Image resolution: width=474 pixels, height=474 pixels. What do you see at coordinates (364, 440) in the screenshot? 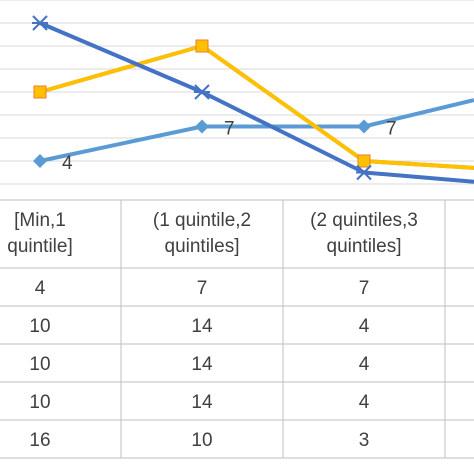
I see `table-cell: 3` at bounding box center [364, 440].